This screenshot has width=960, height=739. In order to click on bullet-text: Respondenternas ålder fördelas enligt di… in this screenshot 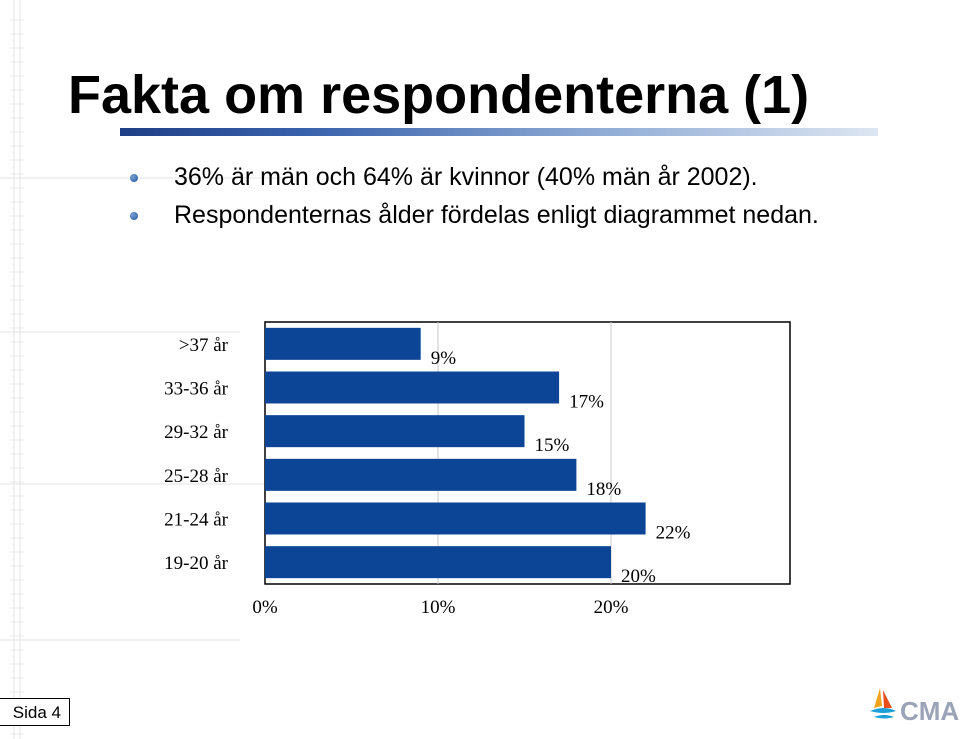, I will do `click(496, 215)`.